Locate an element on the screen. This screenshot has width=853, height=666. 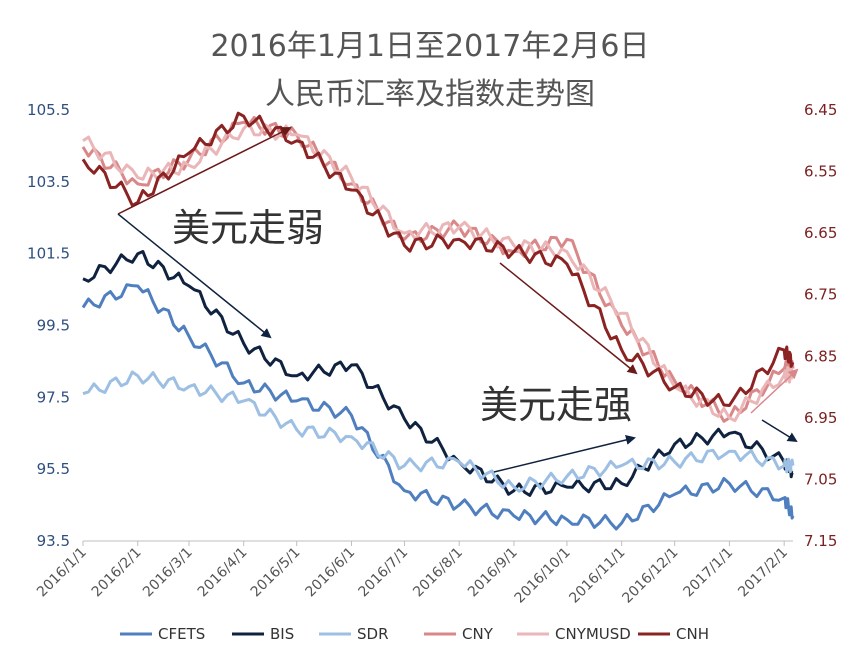
right-tick-label: 7.05 is located at coordinates (820, 479).